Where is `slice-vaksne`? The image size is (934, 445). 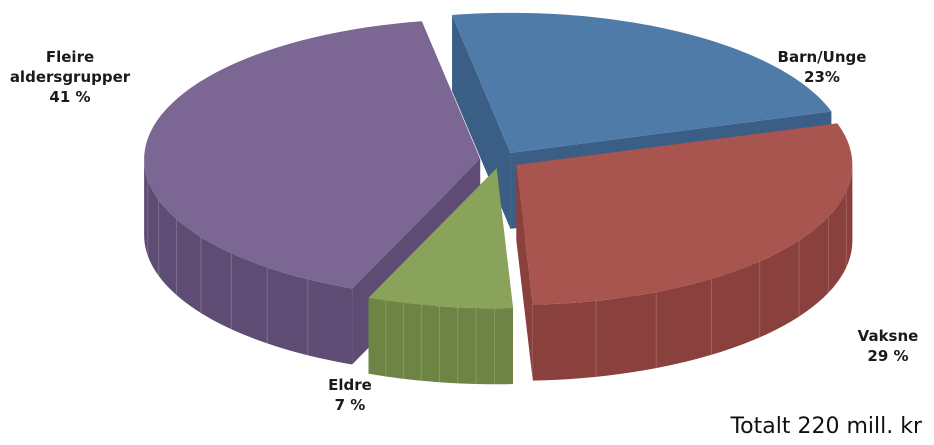 slice-vaksne is located at coordinates (684, 214).